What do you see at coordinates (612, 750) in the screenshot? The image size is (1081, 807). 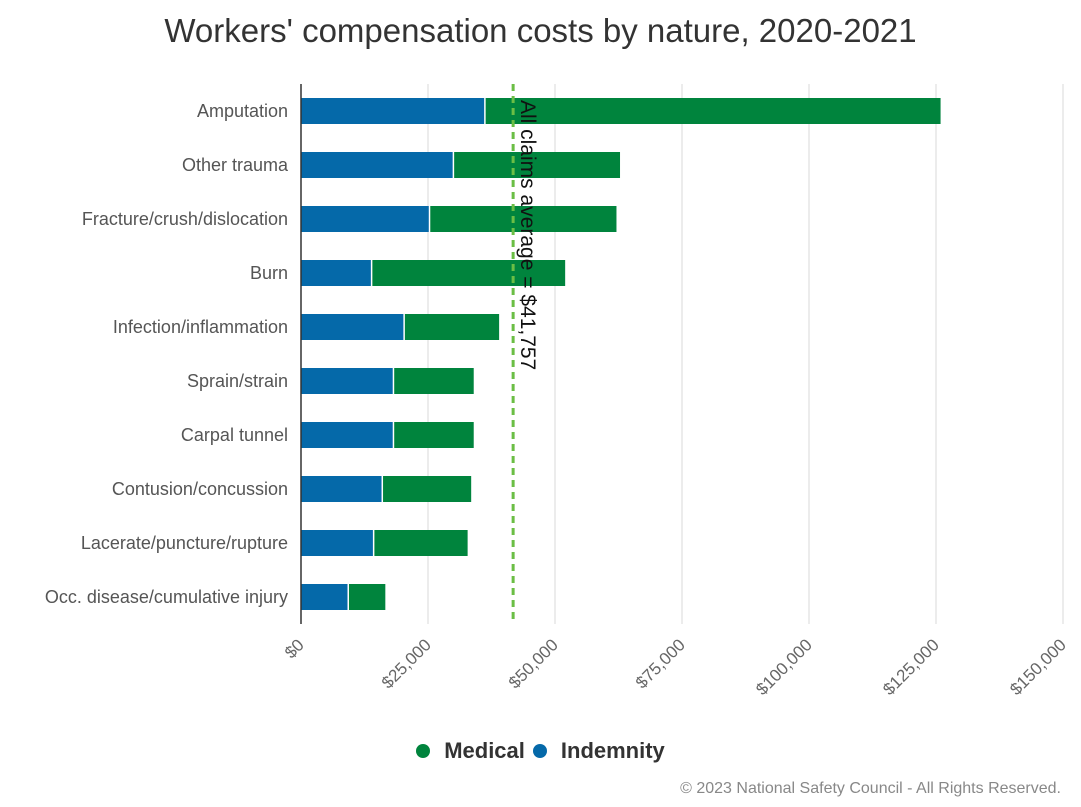 I see `legend-label-indemnity: Indemnity` at bounding box center [612, 750].